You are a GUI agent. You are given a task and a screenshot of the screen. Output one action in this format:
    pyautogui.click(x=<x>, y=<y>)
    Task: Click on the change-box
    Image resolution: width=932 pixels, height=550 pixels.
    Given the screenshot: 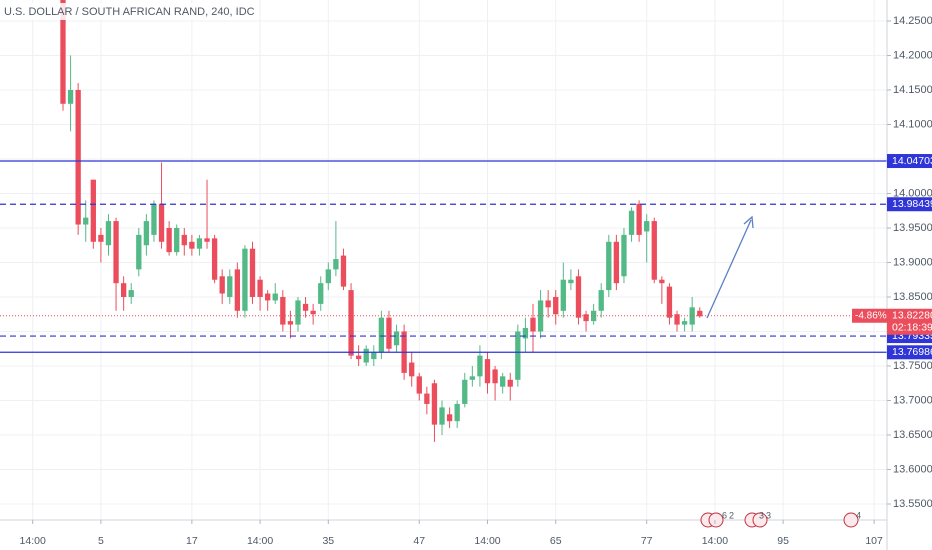 What is the action you would take?
    pyautogui.click(x=869, y=315)
    